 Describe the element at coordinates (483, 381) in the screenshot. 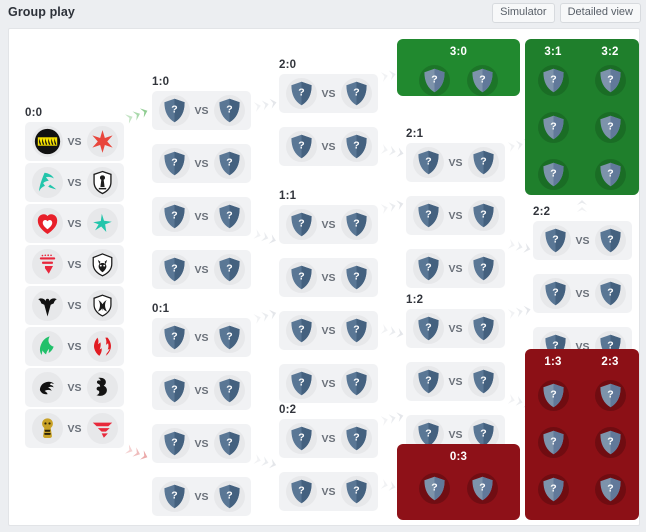

I see `match-1-2-2-right-slot: ?` at that location.